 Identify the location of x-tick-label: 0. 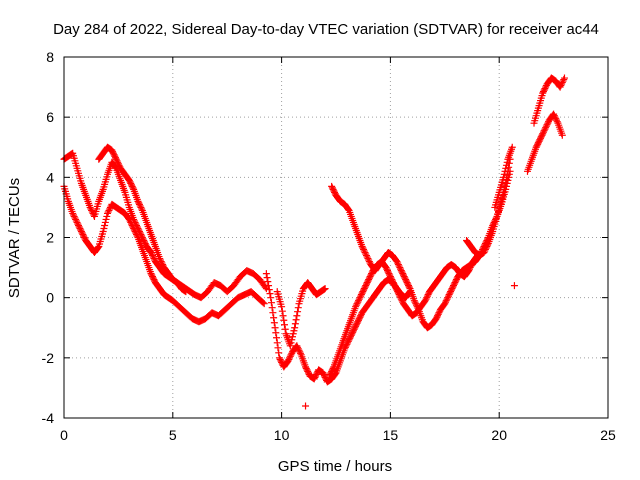
(64, 435).